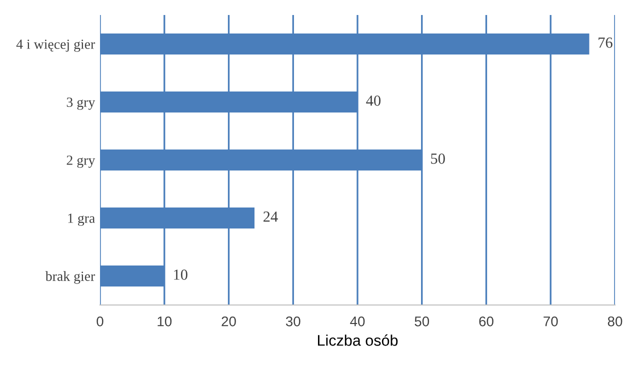 The height and width of the screenshot is (374, 640). Describe the element at coordinates (81, 220) in the screenshot. I see `y-tick-label: 1 gra` at that location.